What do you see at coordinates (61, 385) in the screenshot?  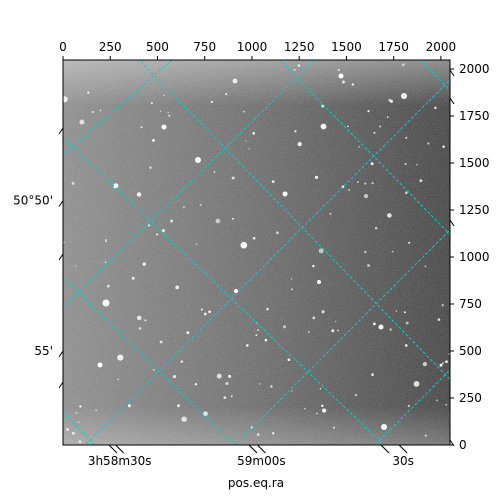 I see `dec-minor-tick` at bounding box center [61, 385].